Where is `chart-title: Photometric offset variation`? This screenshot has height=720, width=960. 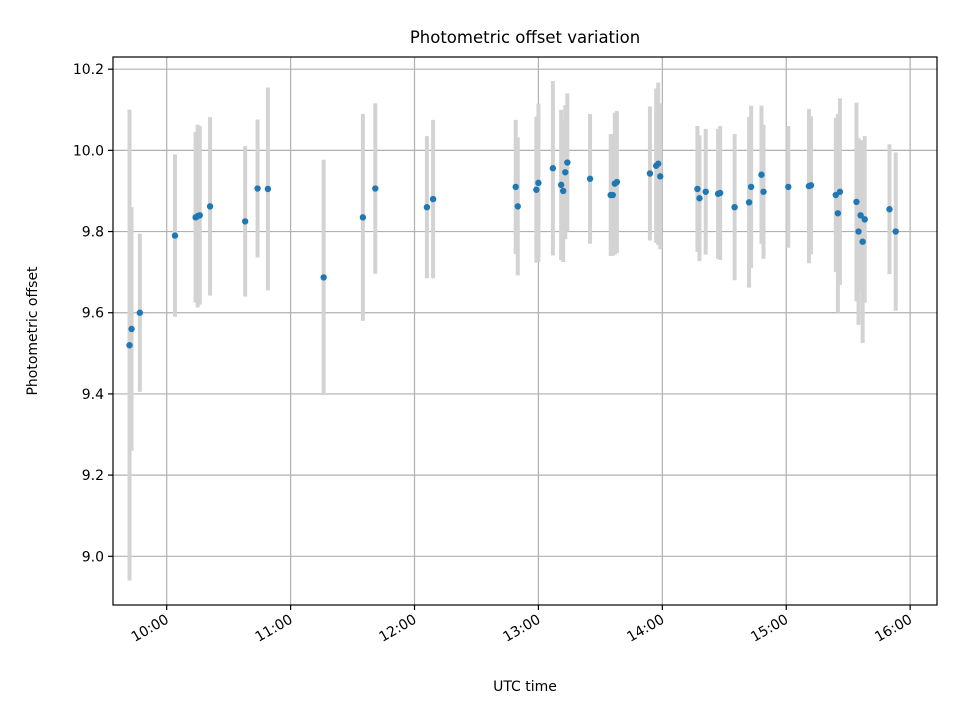 chart-title: Photometric offset variation is located at coordinates (525, 37).